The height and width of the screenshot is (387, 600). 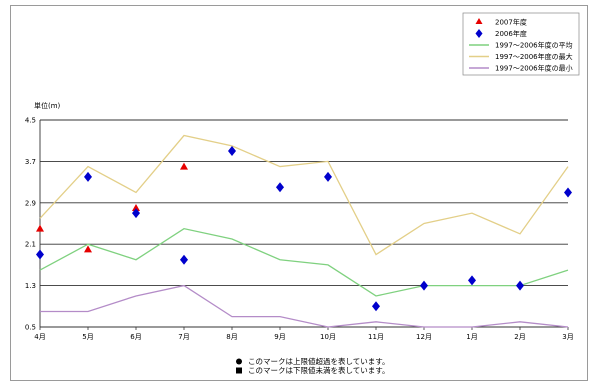 I want to click on footnotes: このマークは上限値超過を表しています。このマークは下限値未満を表しています。, so click(x=313, y=365).